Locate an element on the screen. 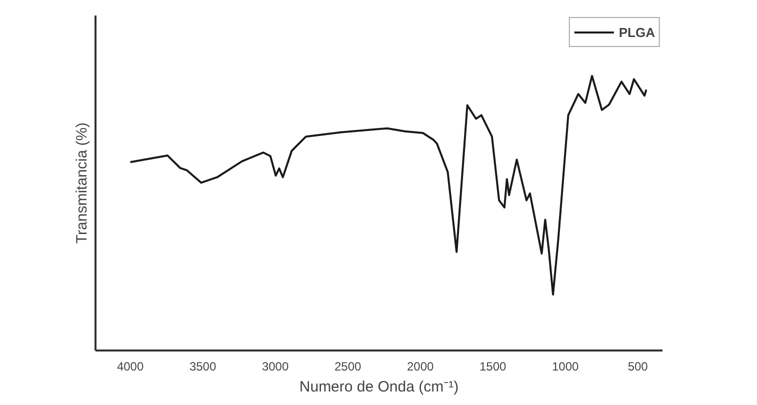 The width and height of the screenshot is (757, 405). x-axis-title: Numero de Onda (cm⁻¹) is located at coordinates (379, 387).